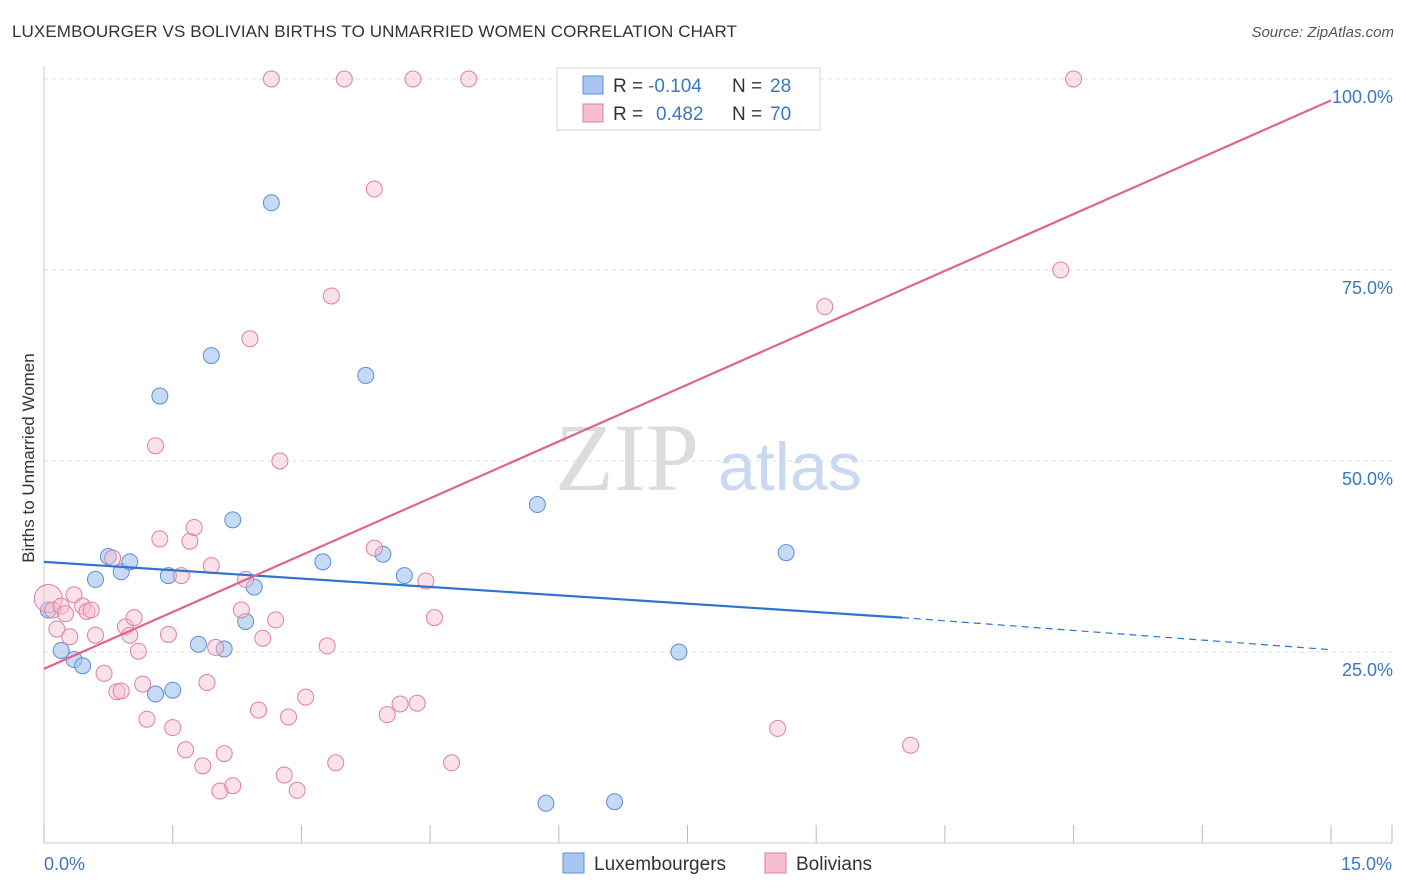  I want to click on bottom-legend-swatch-luxembourgers, so click(573, 863).